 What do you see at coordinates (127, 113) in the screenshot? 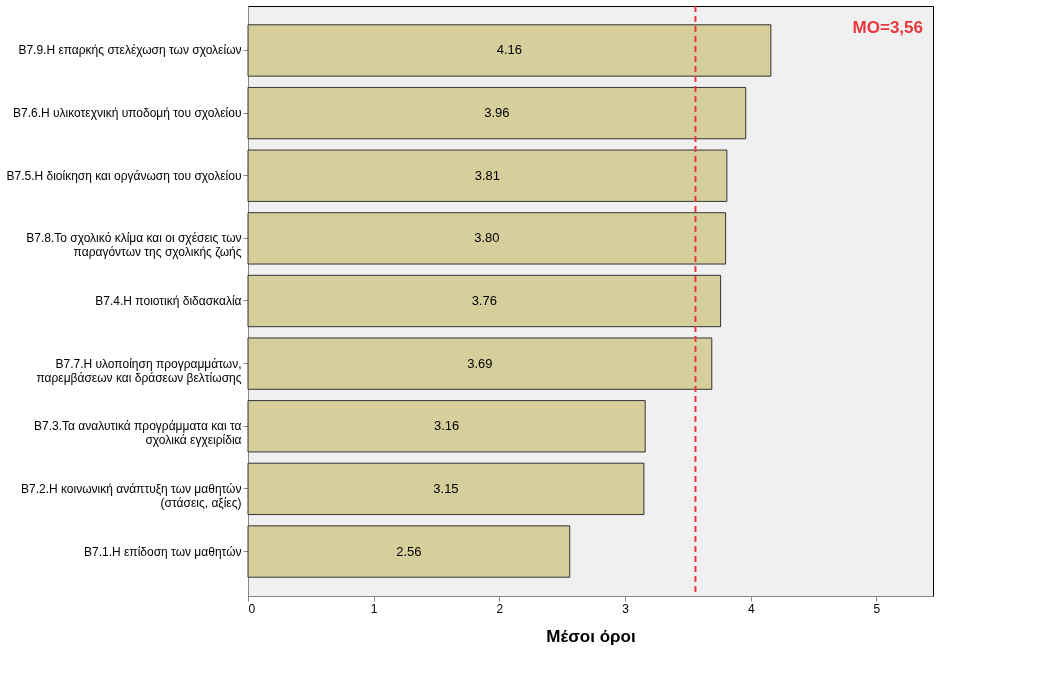
I see `y-tick-label: B7.6.Η υλικοτεχνική υποδομή του σχολείου` at bounding box center [127, 113].